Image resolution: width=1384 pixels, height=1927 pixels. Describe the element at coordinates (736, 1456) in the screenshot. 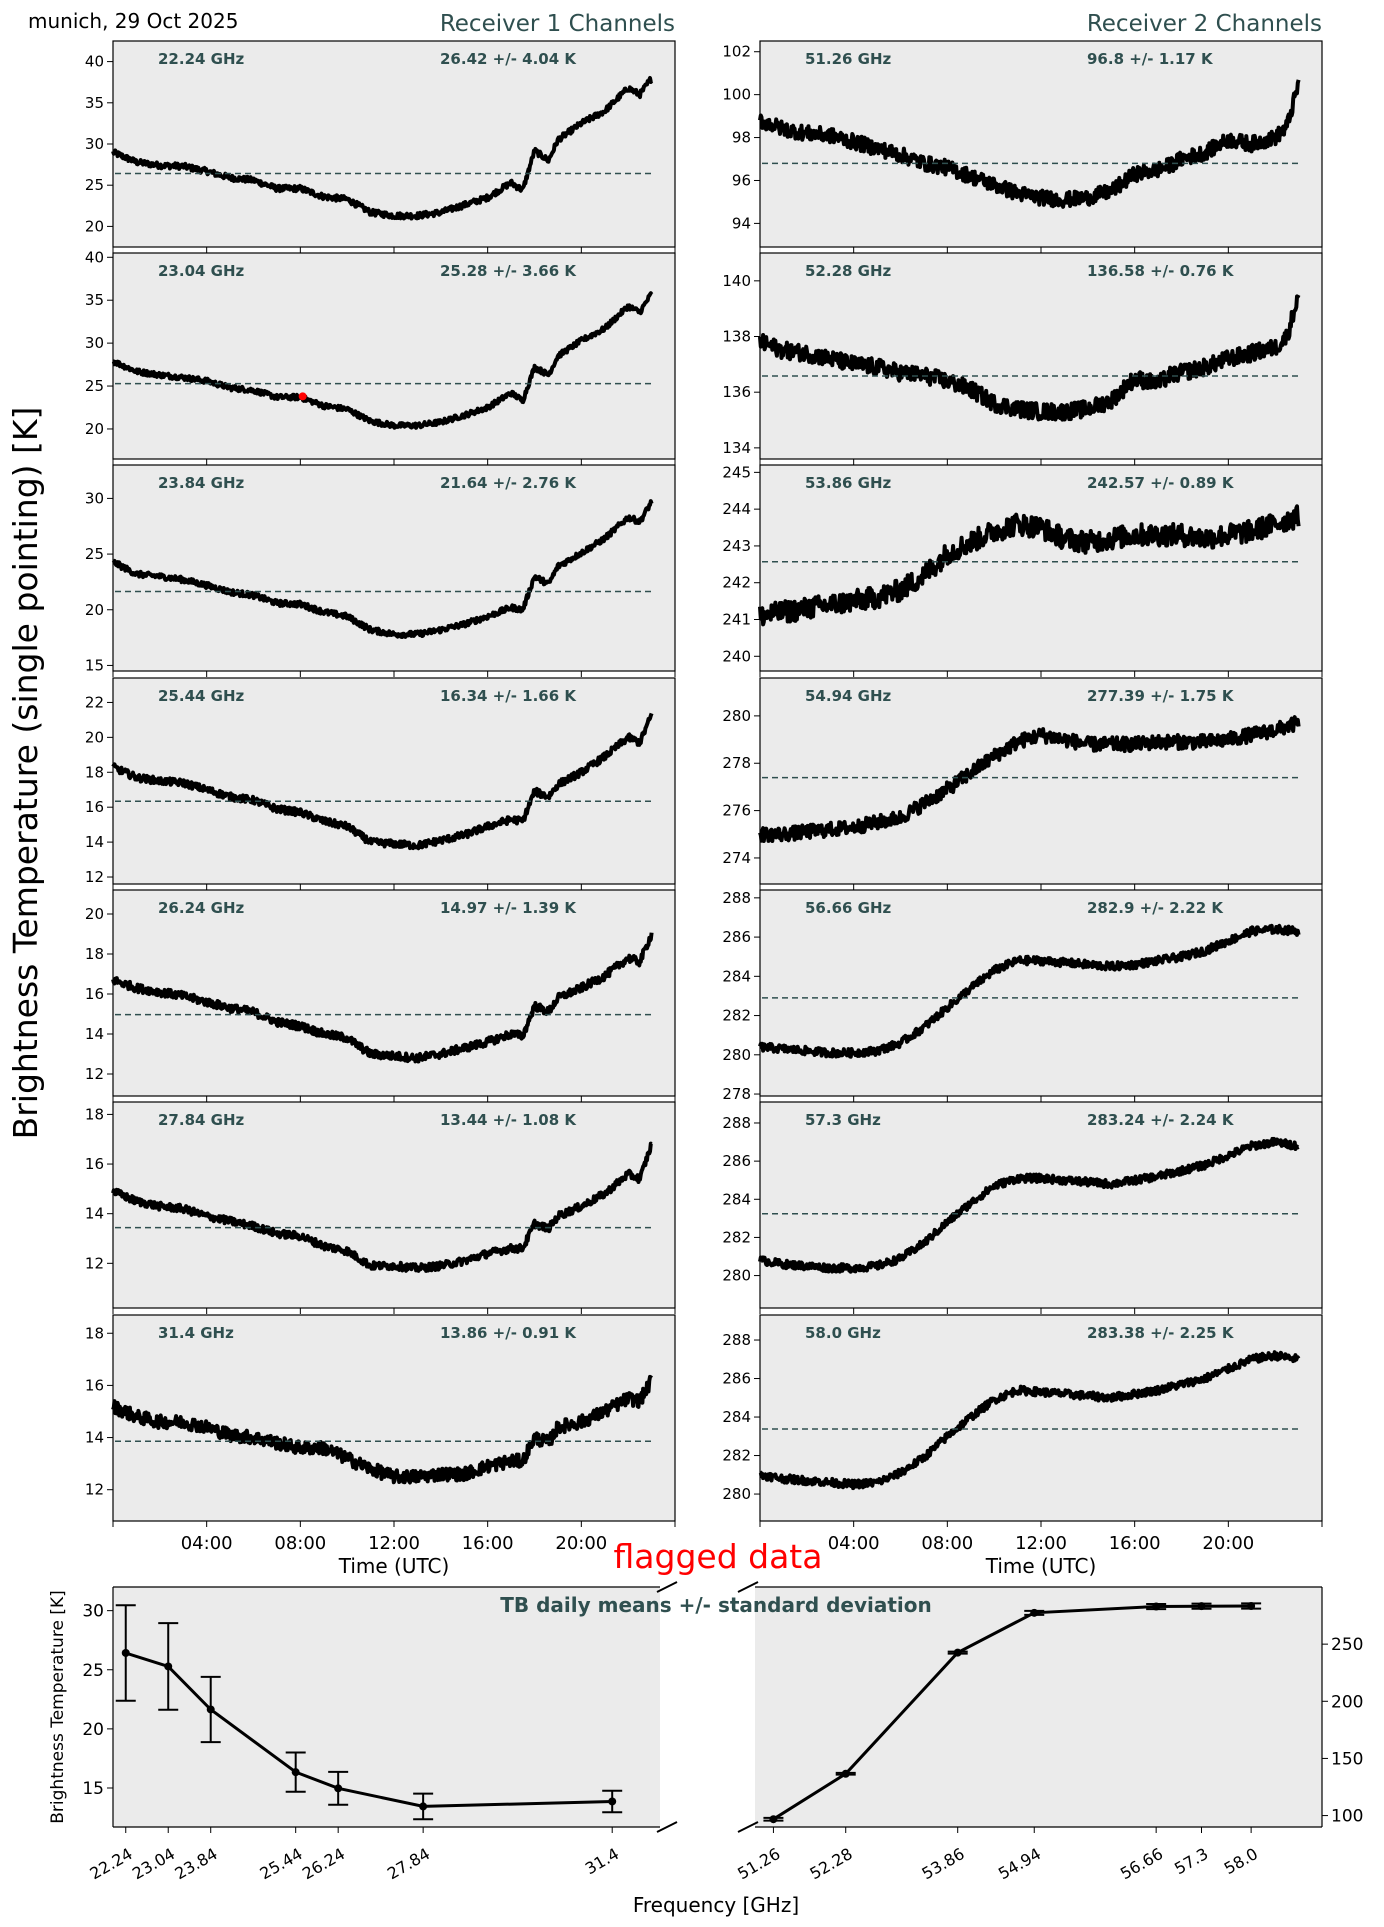

I see `y-tick-label: 282` at that location.